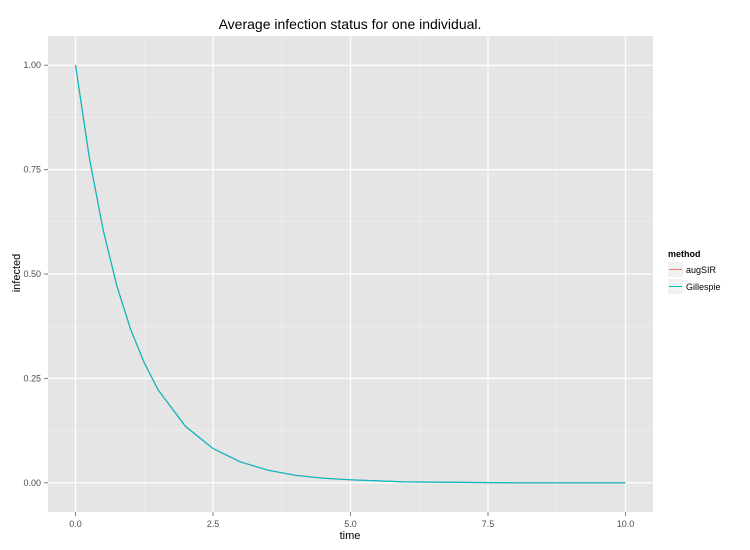 Image resolution: width=750 pixels, height=550 pixels. What do you see at coordinates (701, 270) in the screenshot?
I see `legend-label: augSIR` at bounding box center [701, 270].